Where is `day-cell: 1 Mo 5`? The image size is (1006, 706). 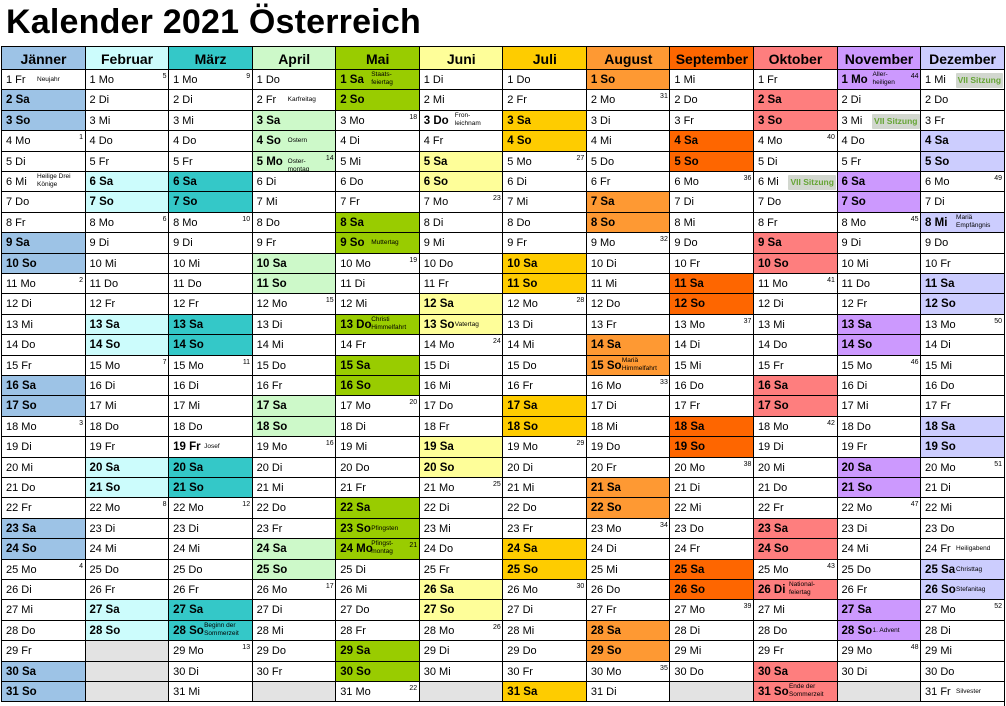
day-cell: 1 Mo 5 is located at coordinates (126, 80).